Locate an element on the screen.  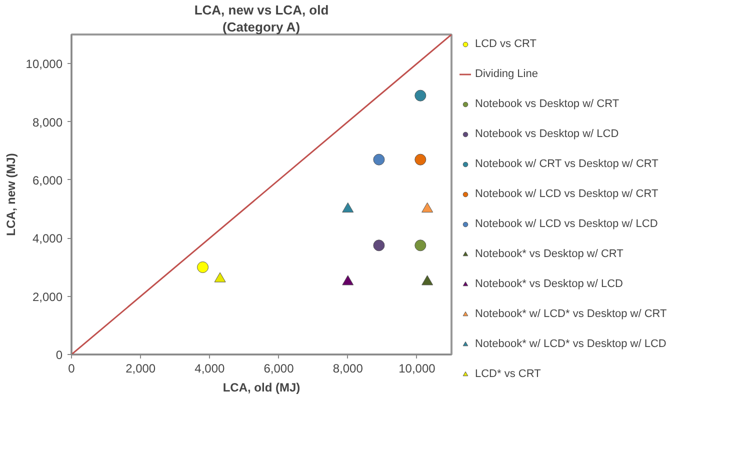
y-tick-label: 4,000 is located at coordinates (47, 239).